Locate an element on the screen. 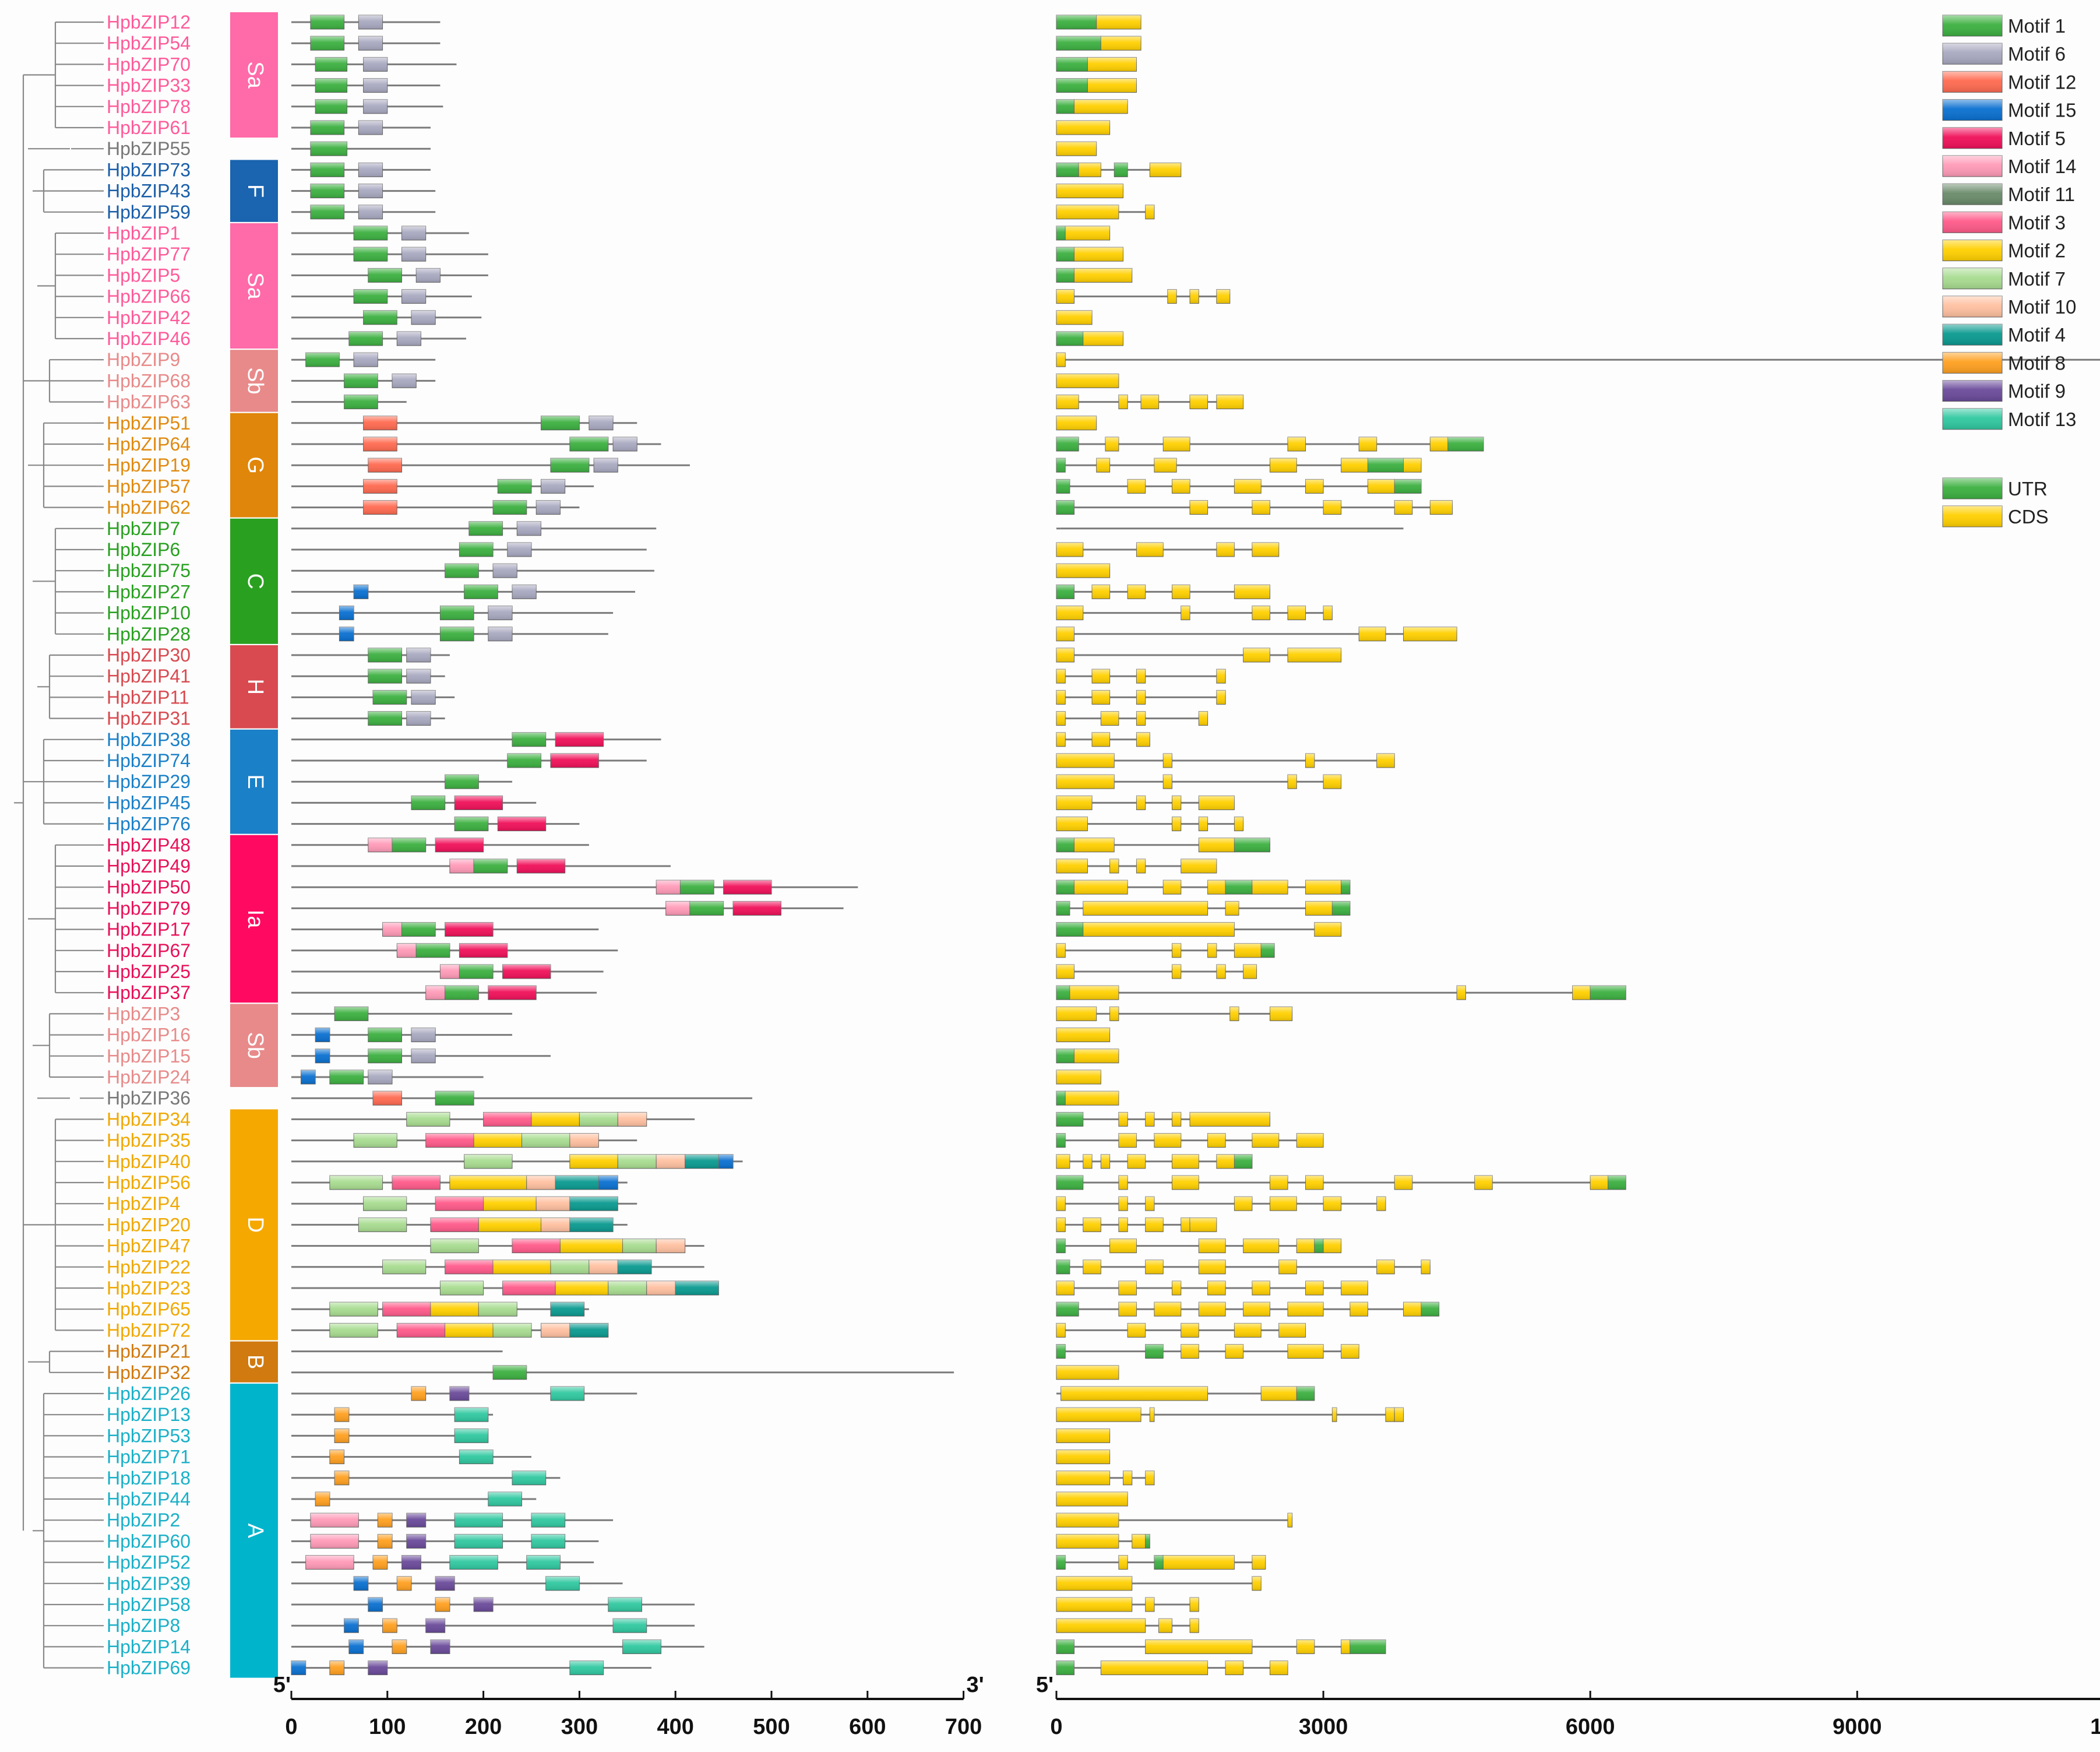 This screenshot has width=2100, height=1752. gene-name: HpbZIP63 is located at coordinates (149, 402).